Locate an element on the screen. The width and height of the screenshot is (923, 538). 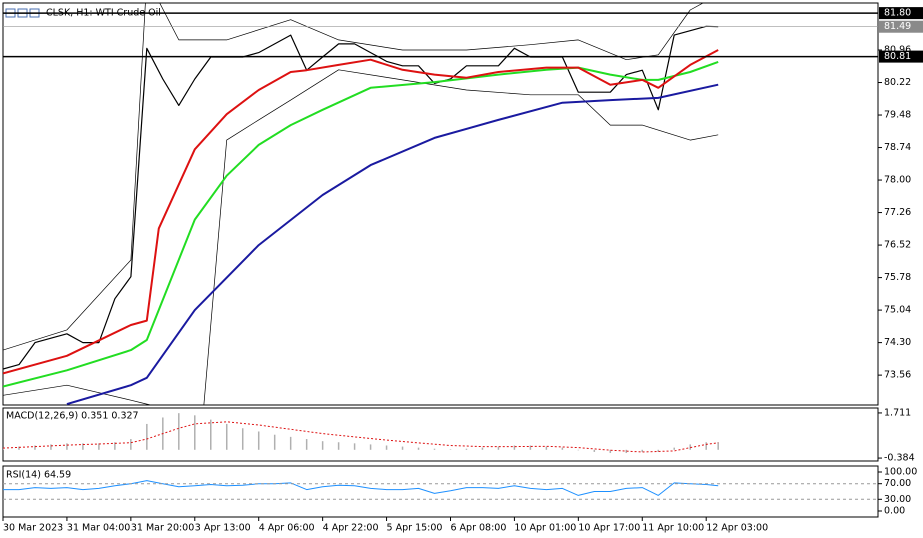
y-tick-label: 75.04 is located at coordinates (897, 310).